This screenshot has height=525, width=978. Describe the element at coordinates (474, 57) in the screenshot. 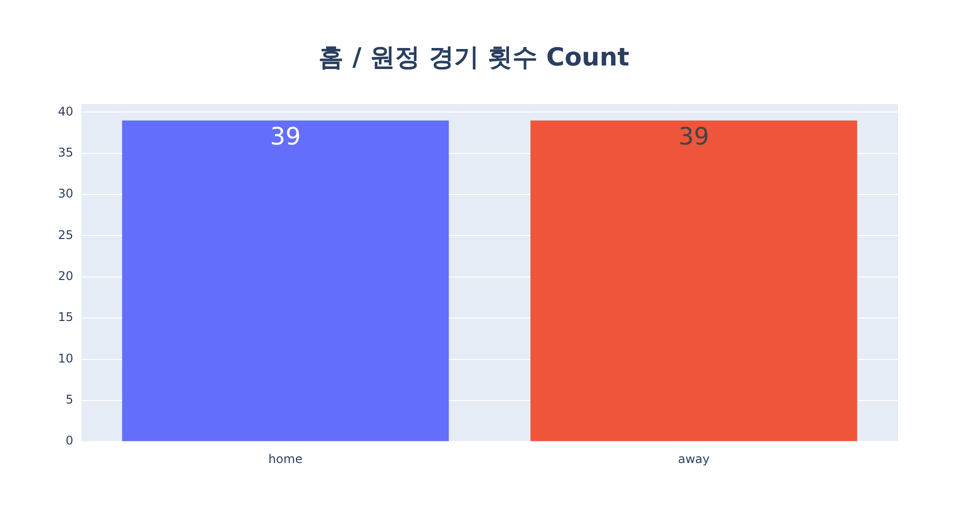

I see `chart-title: 홈 / 원정 경기 횟수 Count` at that location.